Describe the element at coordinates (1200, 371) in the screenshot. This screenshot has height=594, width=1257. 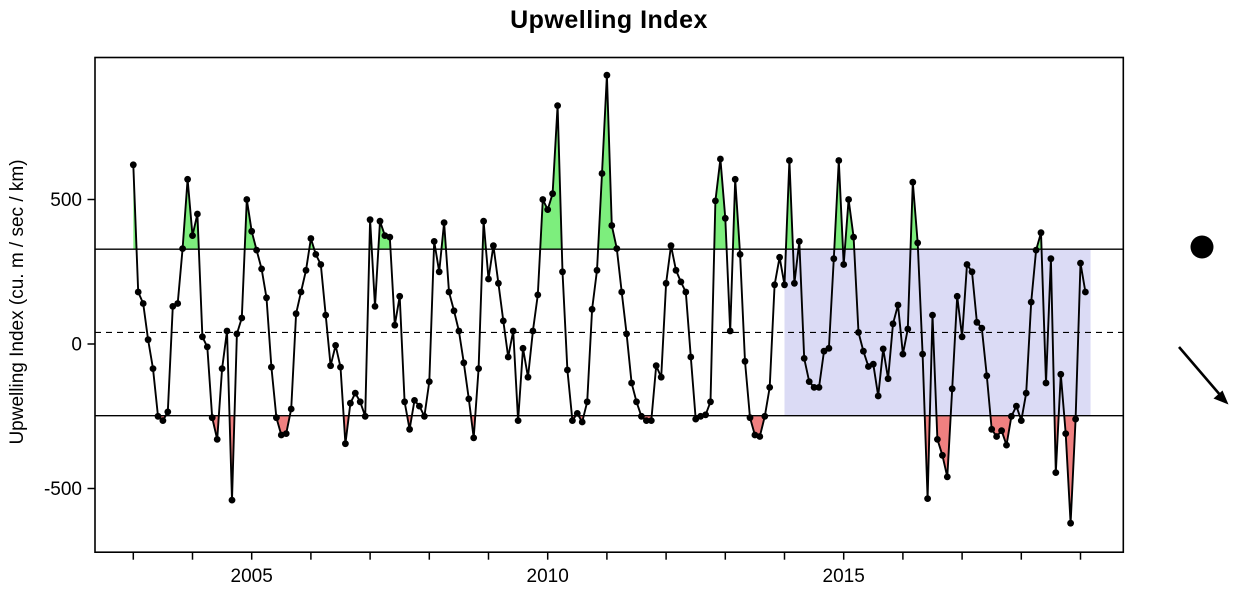
I see `down-right-arrow-icon` at that location.